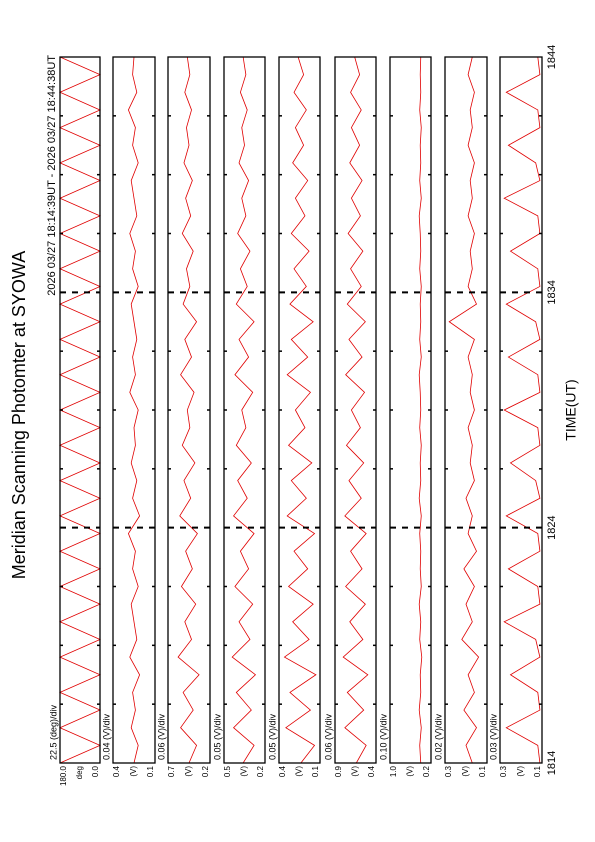 Image resolution: width=595 pixels, height=842 pixels. Describe the element at coordinates (383, 736) in the screenshot. I see `scale-label: 0.10 (V)/div` at that location.